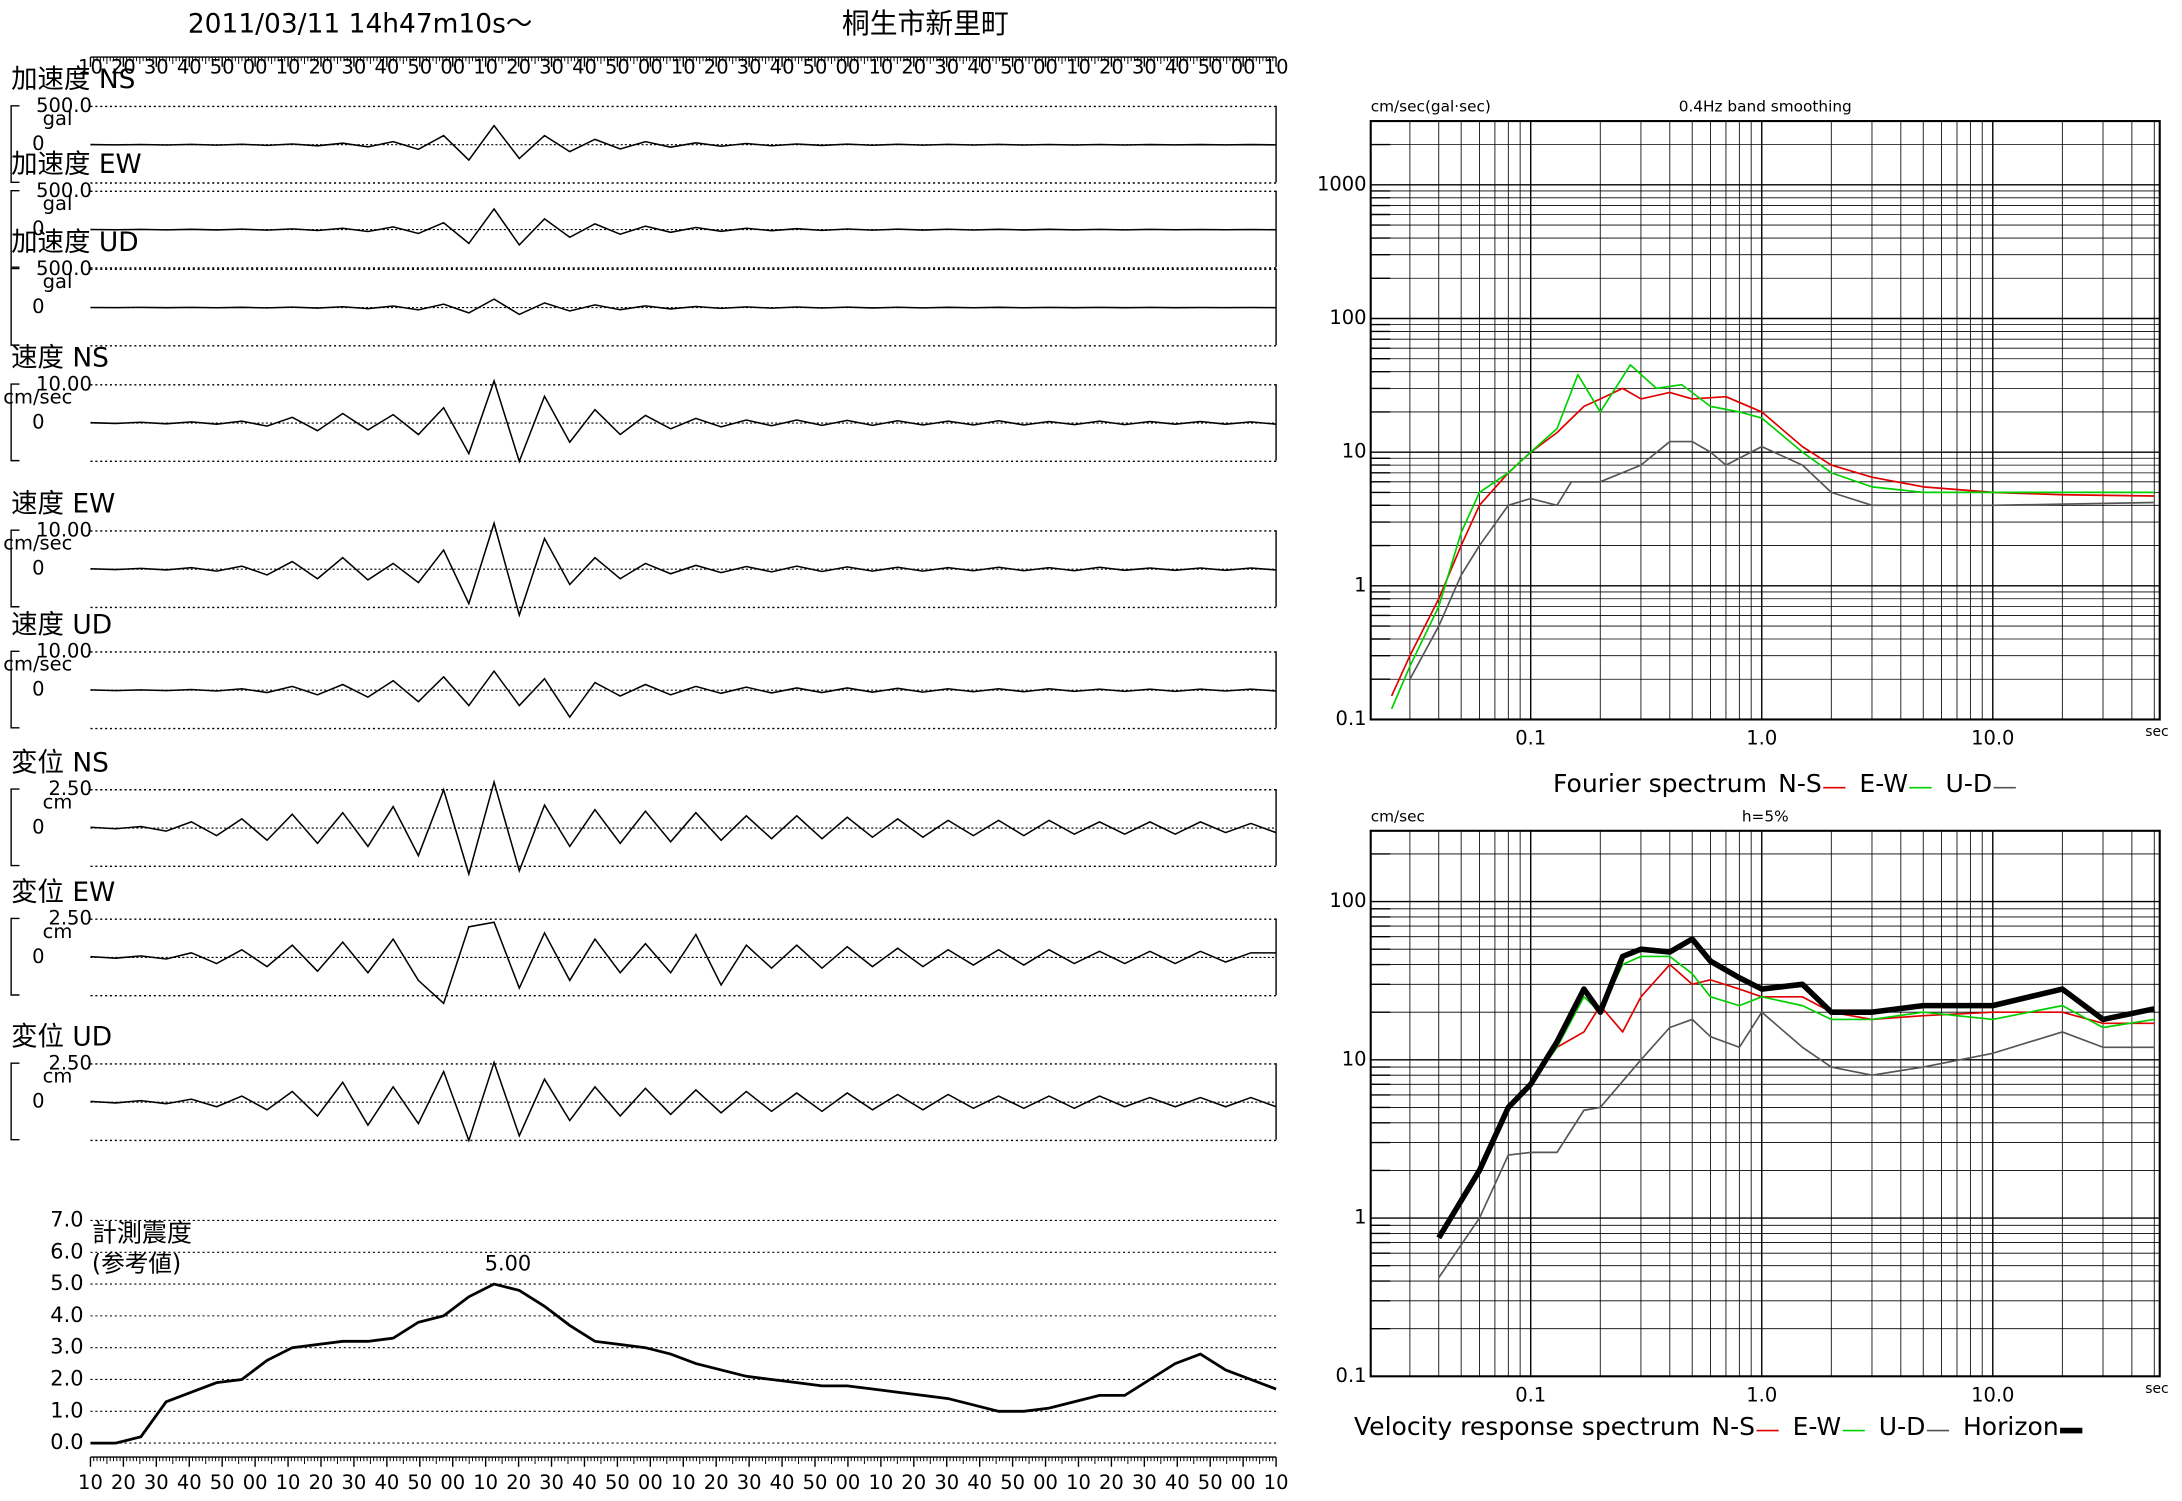  What do you see at coordinates (1360, 1217) in the screenshot?
I see `y-tick-label: 1` at bounding box center [1360, 1217].